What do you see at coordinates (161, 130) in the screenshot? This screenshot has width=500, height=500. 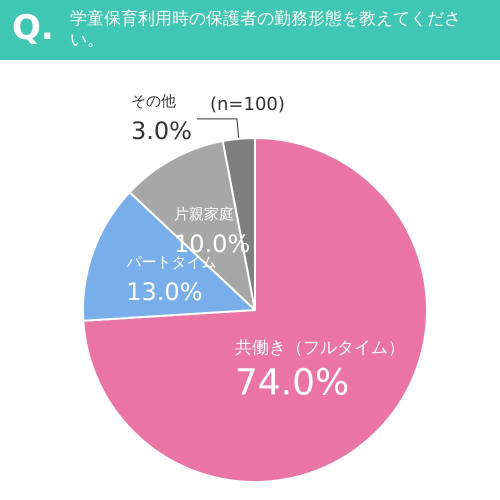 I see `data-label: 3.0%` at bounding box center [161, 130].